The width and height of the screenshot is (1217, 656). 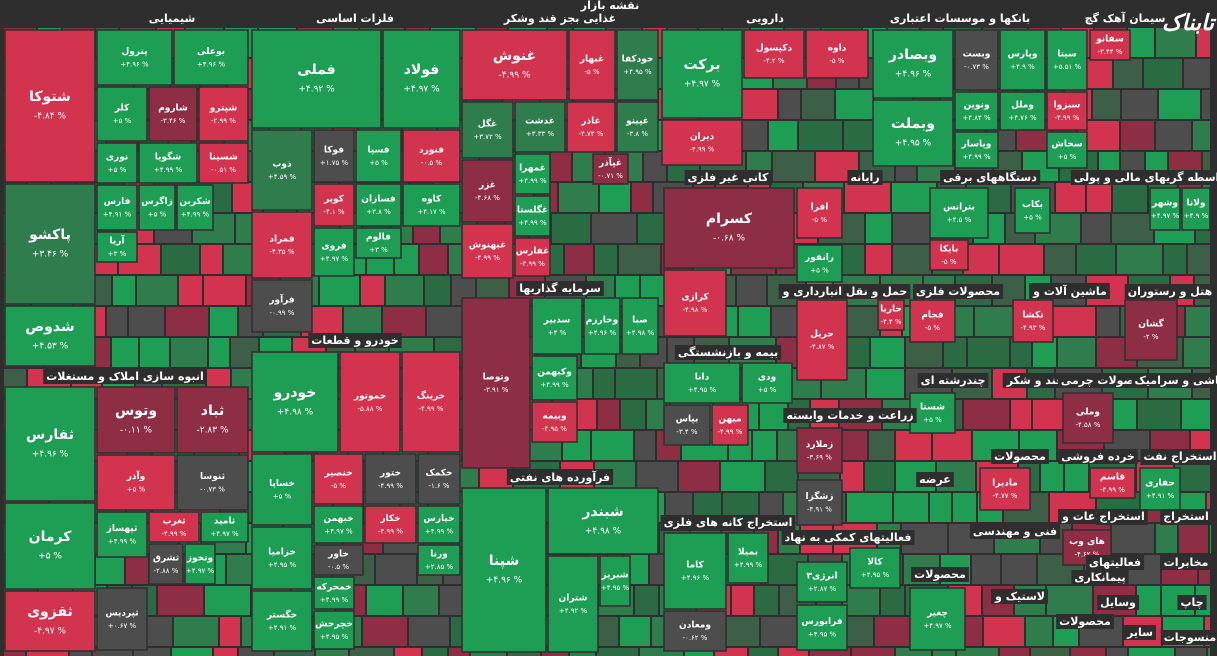 What do you see at coordinates (487, 198) in the screenshot?
I see `stock-change: -۴.۶۸ %` at bounding box center [487, 198].